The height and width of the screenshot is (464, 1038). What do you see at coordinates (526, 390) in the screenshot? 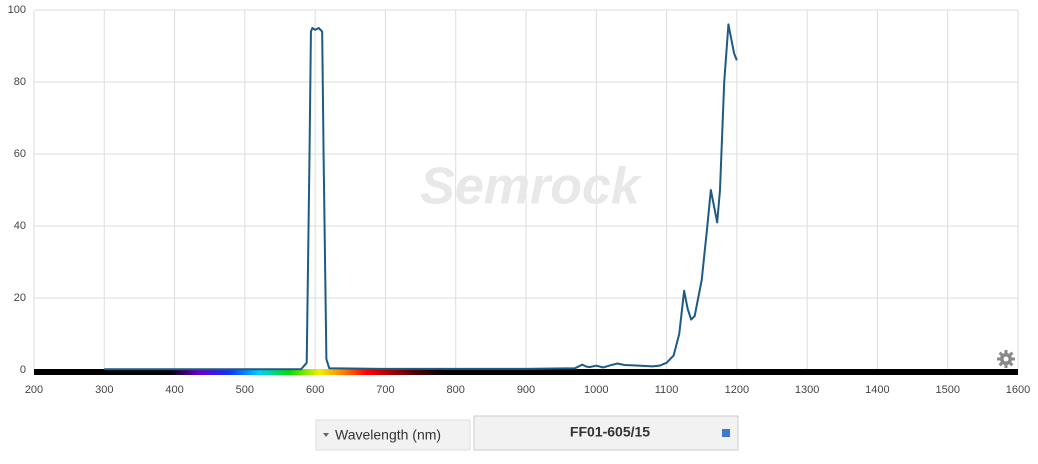
I see `x-tick-label: 900` at bounding box center [526, 390].